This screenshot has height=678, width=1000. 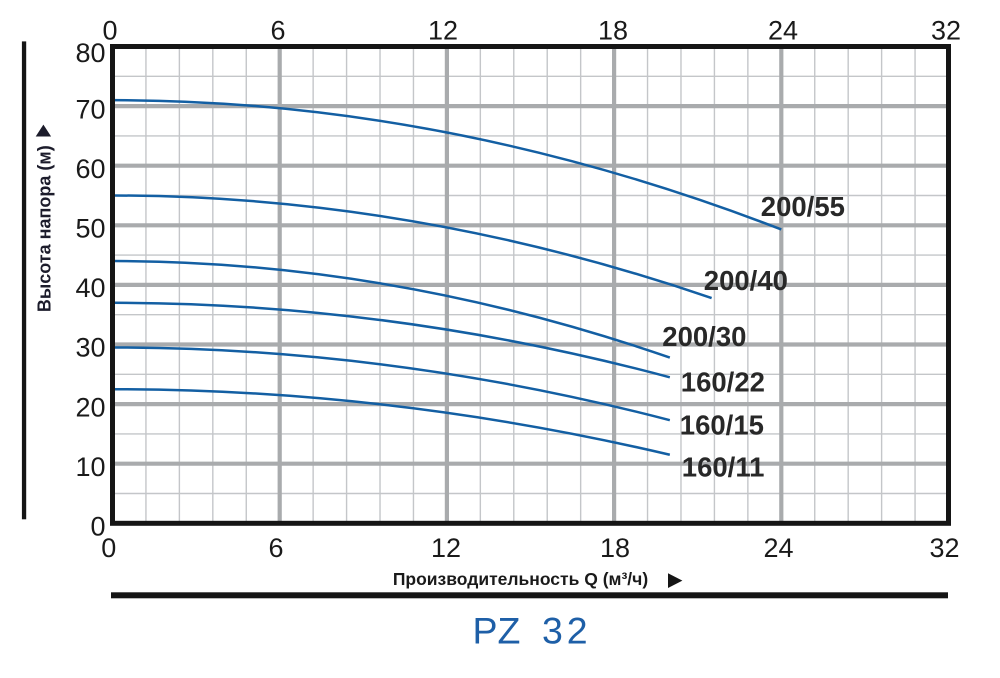 What do you see at coordinates (90, 109) in the screenshot?
I see `svg-text: 70` at bounding box center [90, 109].